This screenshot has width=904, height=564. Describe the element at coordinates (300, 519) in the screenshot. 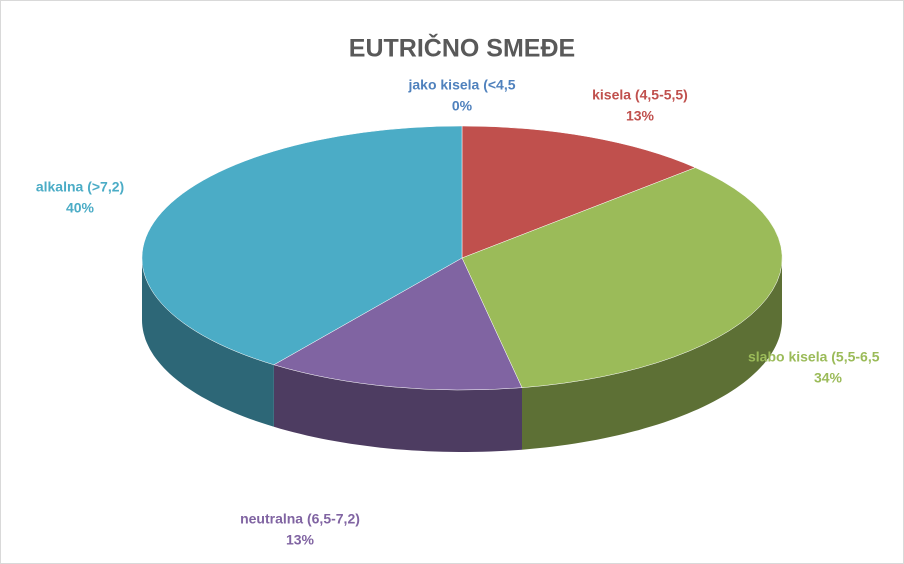

I see `data-label-name: neutralna (6,5-7,2)` at that location.